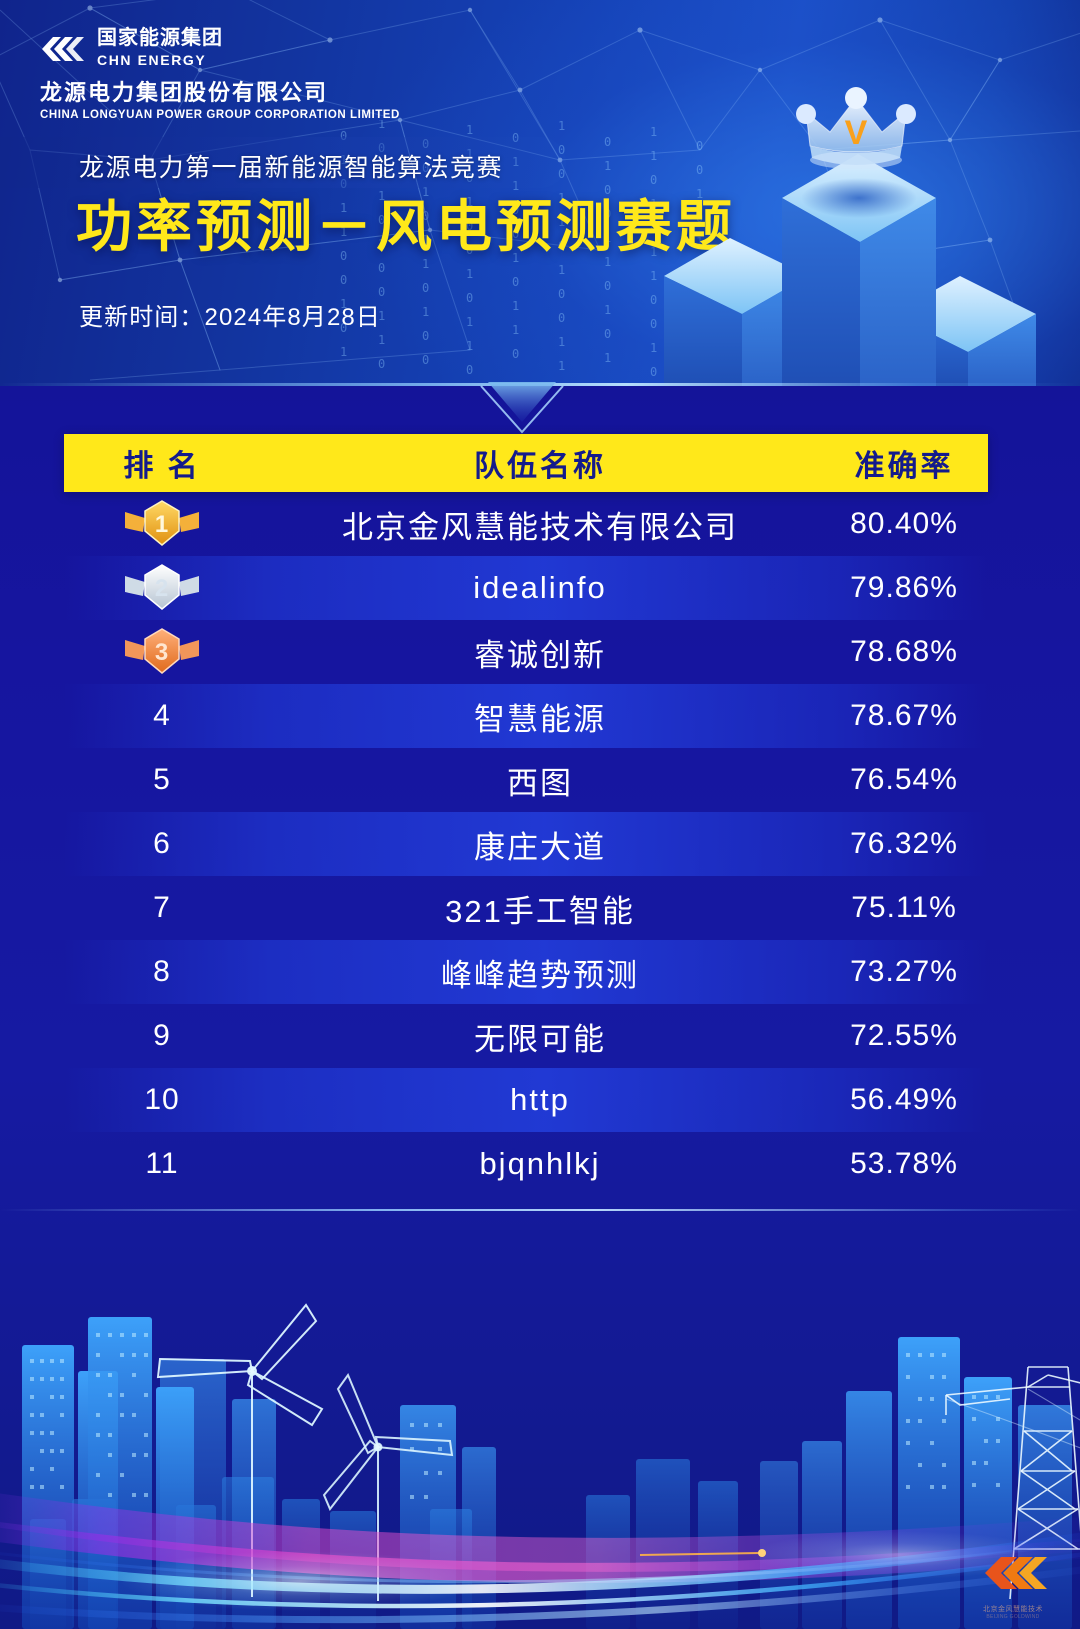 The image size is (1080, 1629). I want to click on rank-cell: 9, so click(162, 1035).